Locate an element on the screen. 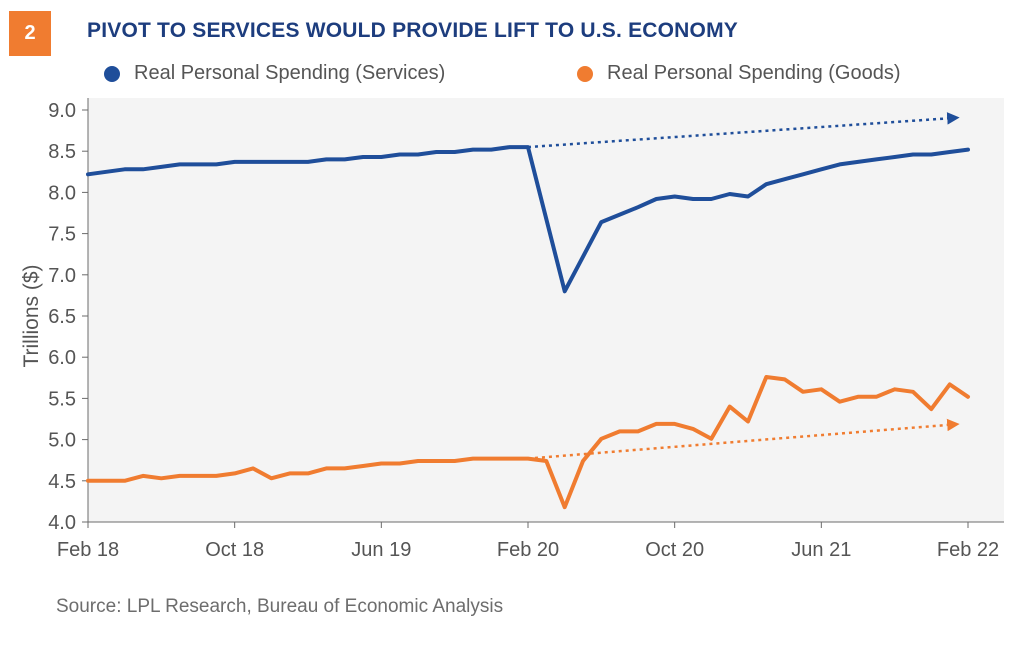 This screenshot has width=1022, height=646. services-trend-arrow is located at coordinates (743, 130).